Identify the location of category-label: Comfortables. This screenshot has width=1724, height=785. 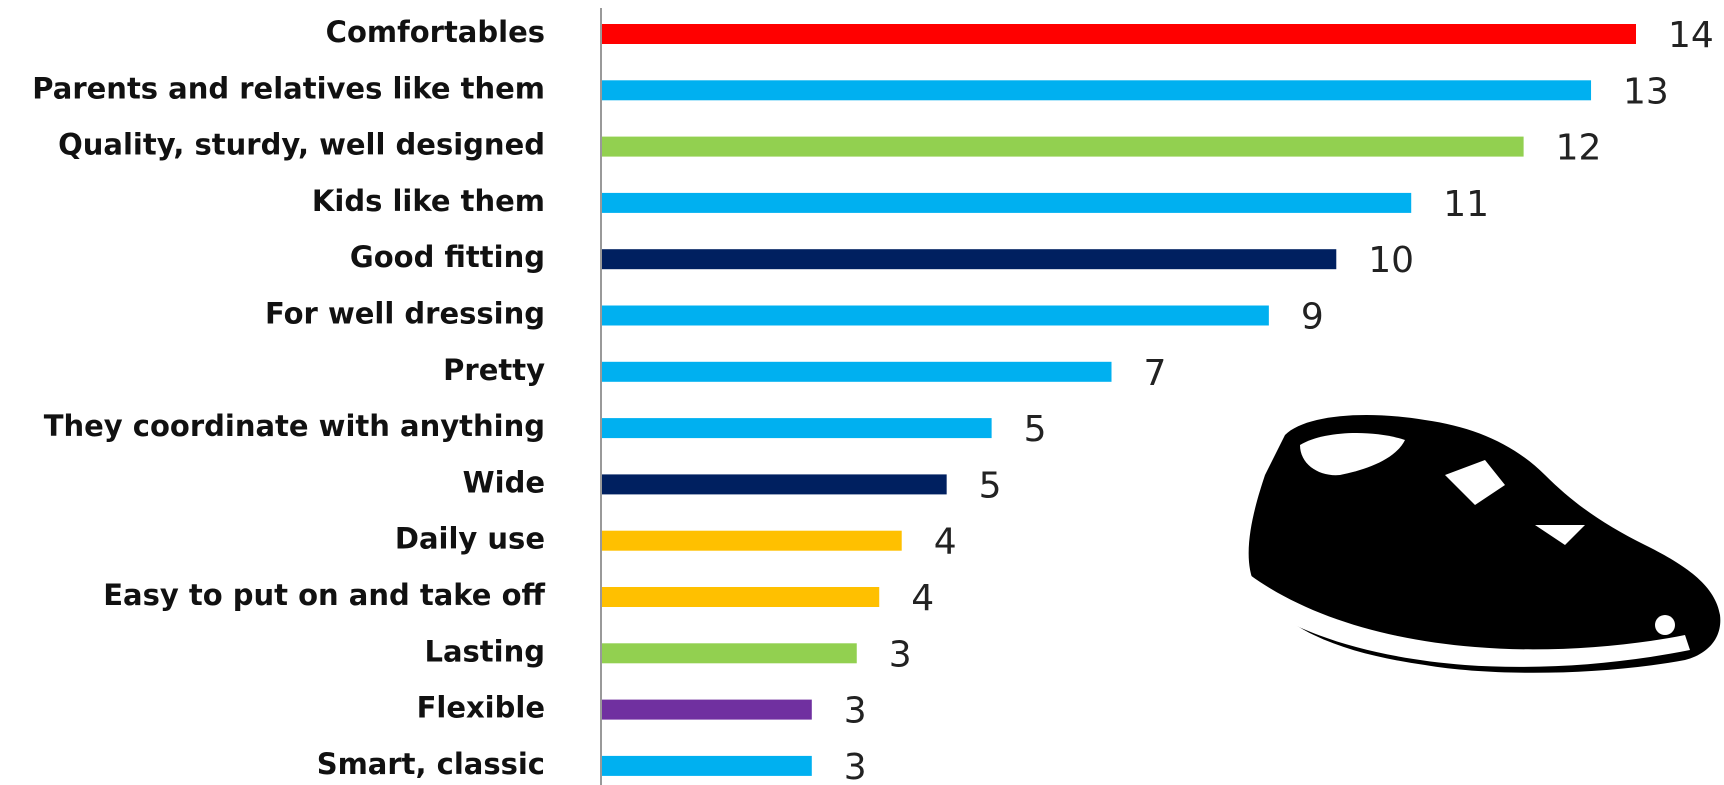
(435, 32).